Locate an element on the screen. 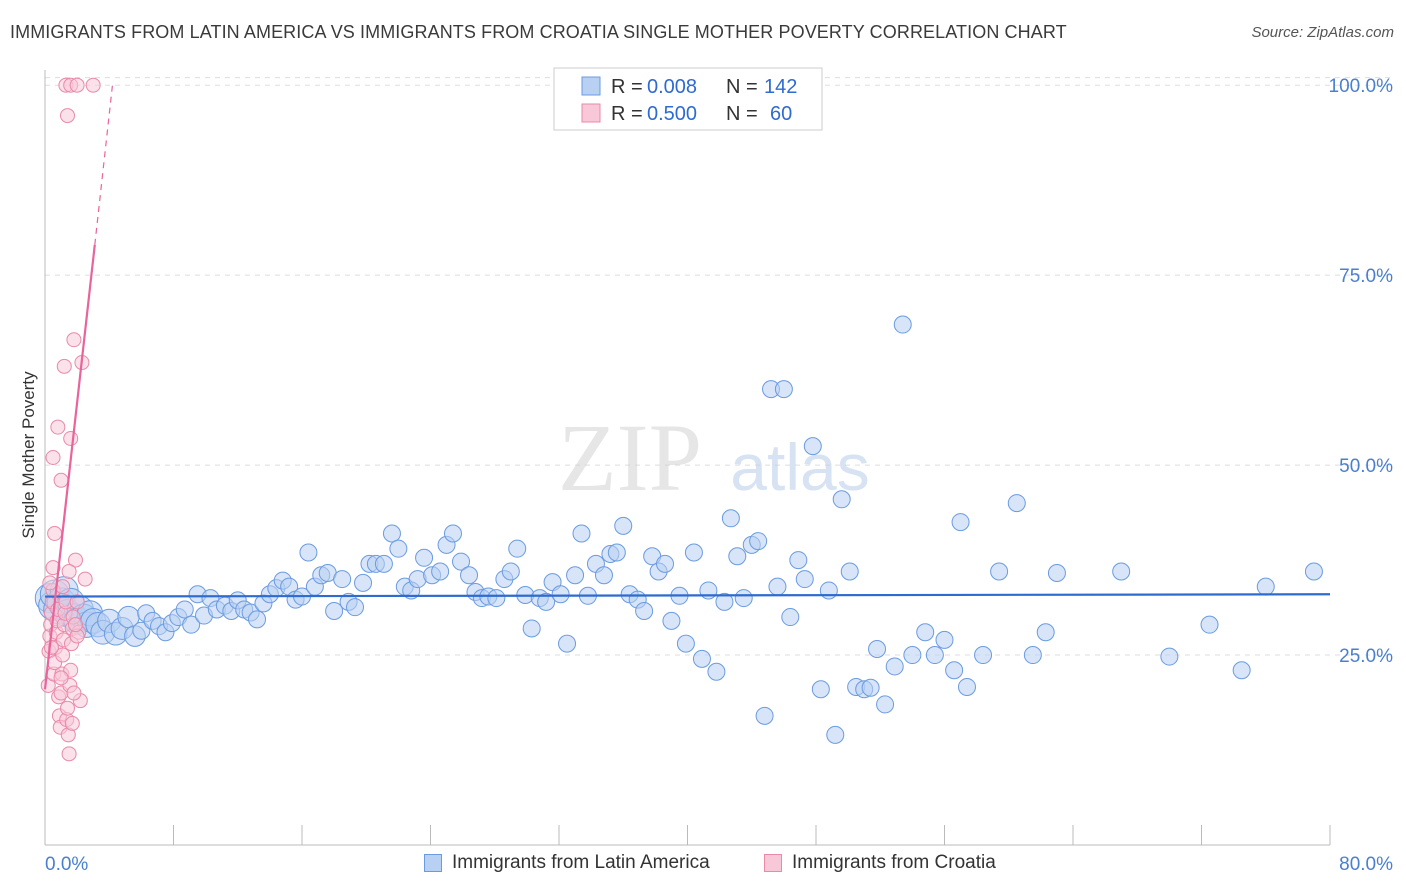  stats-swatch-latin-america is located at coordinates (591, 86).